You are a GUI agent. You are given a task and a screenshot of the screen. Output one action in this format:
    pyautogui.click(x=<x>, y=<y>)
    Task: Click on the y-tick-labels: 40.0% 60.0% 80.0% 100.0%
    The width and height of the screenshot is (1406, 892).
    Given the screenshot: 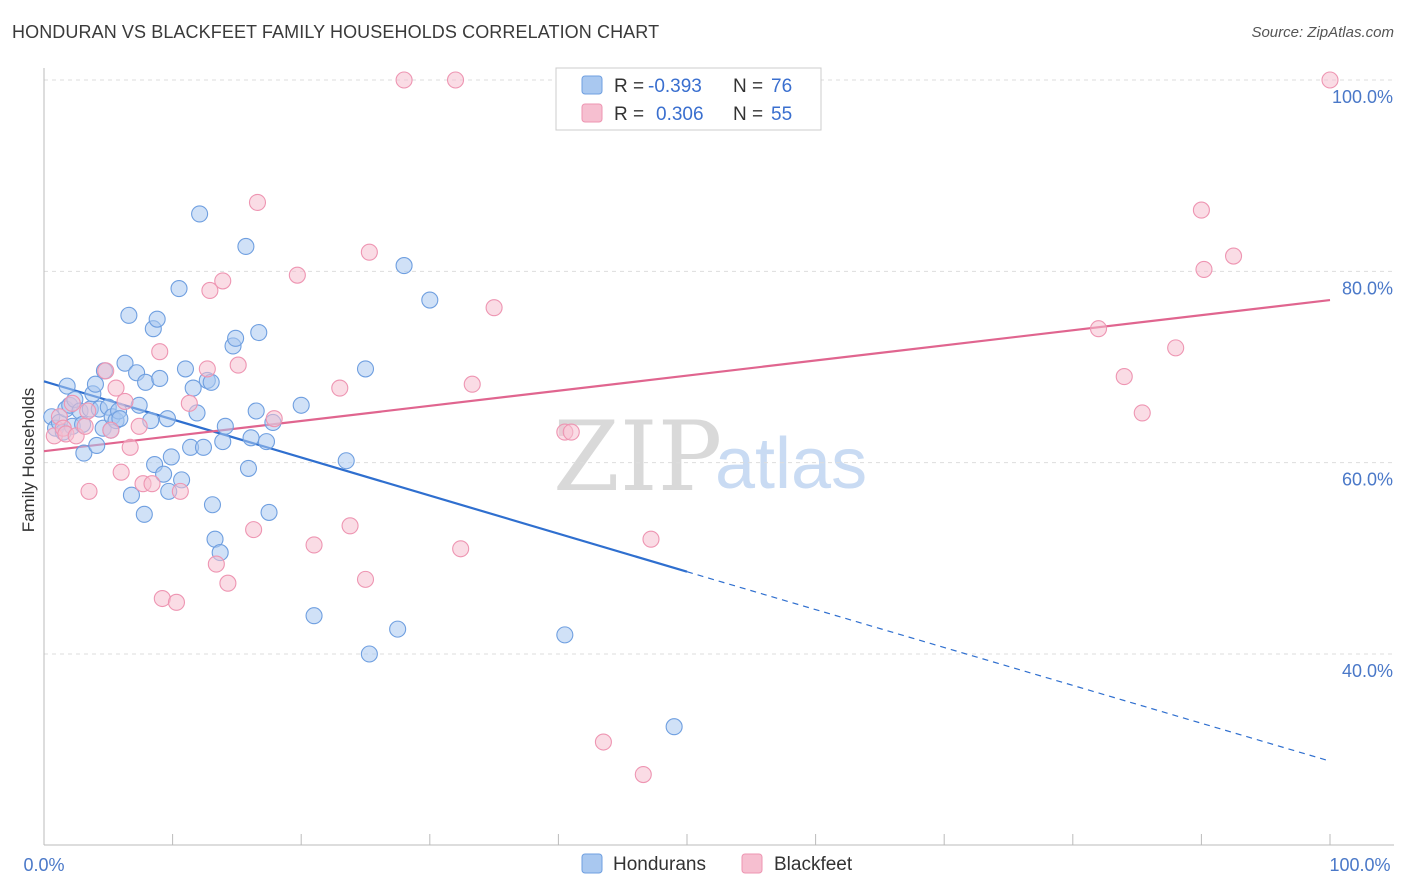 What is the action you would take?
    pyautogui.click(x=1362, y=384)
    